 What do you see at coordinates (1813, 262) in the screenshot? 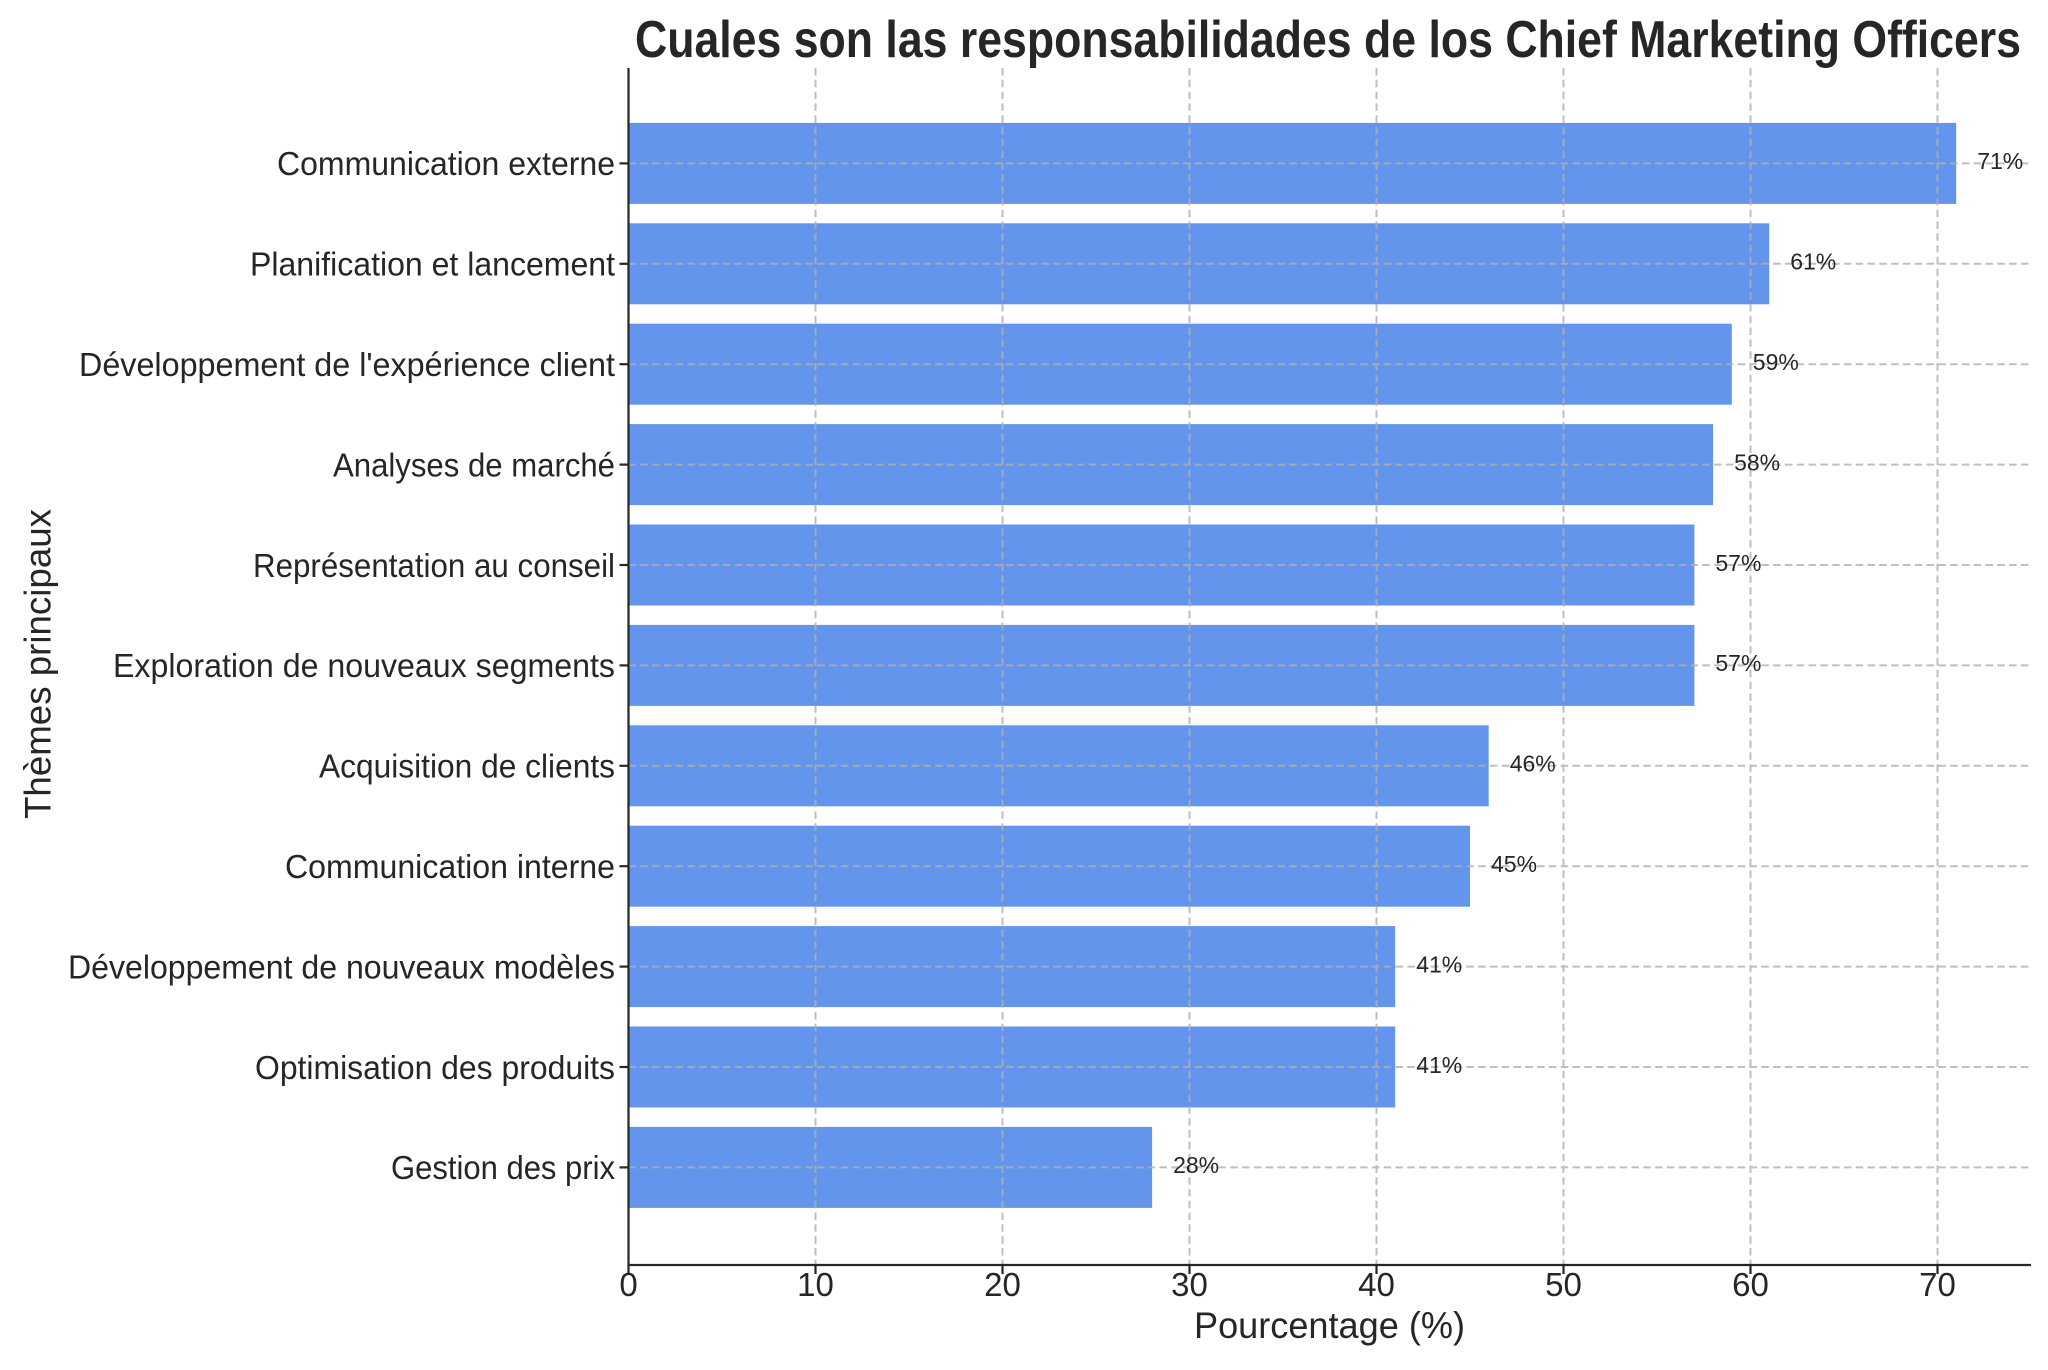
I see `svg-text: 61%` at bounding box center [1813, 262].